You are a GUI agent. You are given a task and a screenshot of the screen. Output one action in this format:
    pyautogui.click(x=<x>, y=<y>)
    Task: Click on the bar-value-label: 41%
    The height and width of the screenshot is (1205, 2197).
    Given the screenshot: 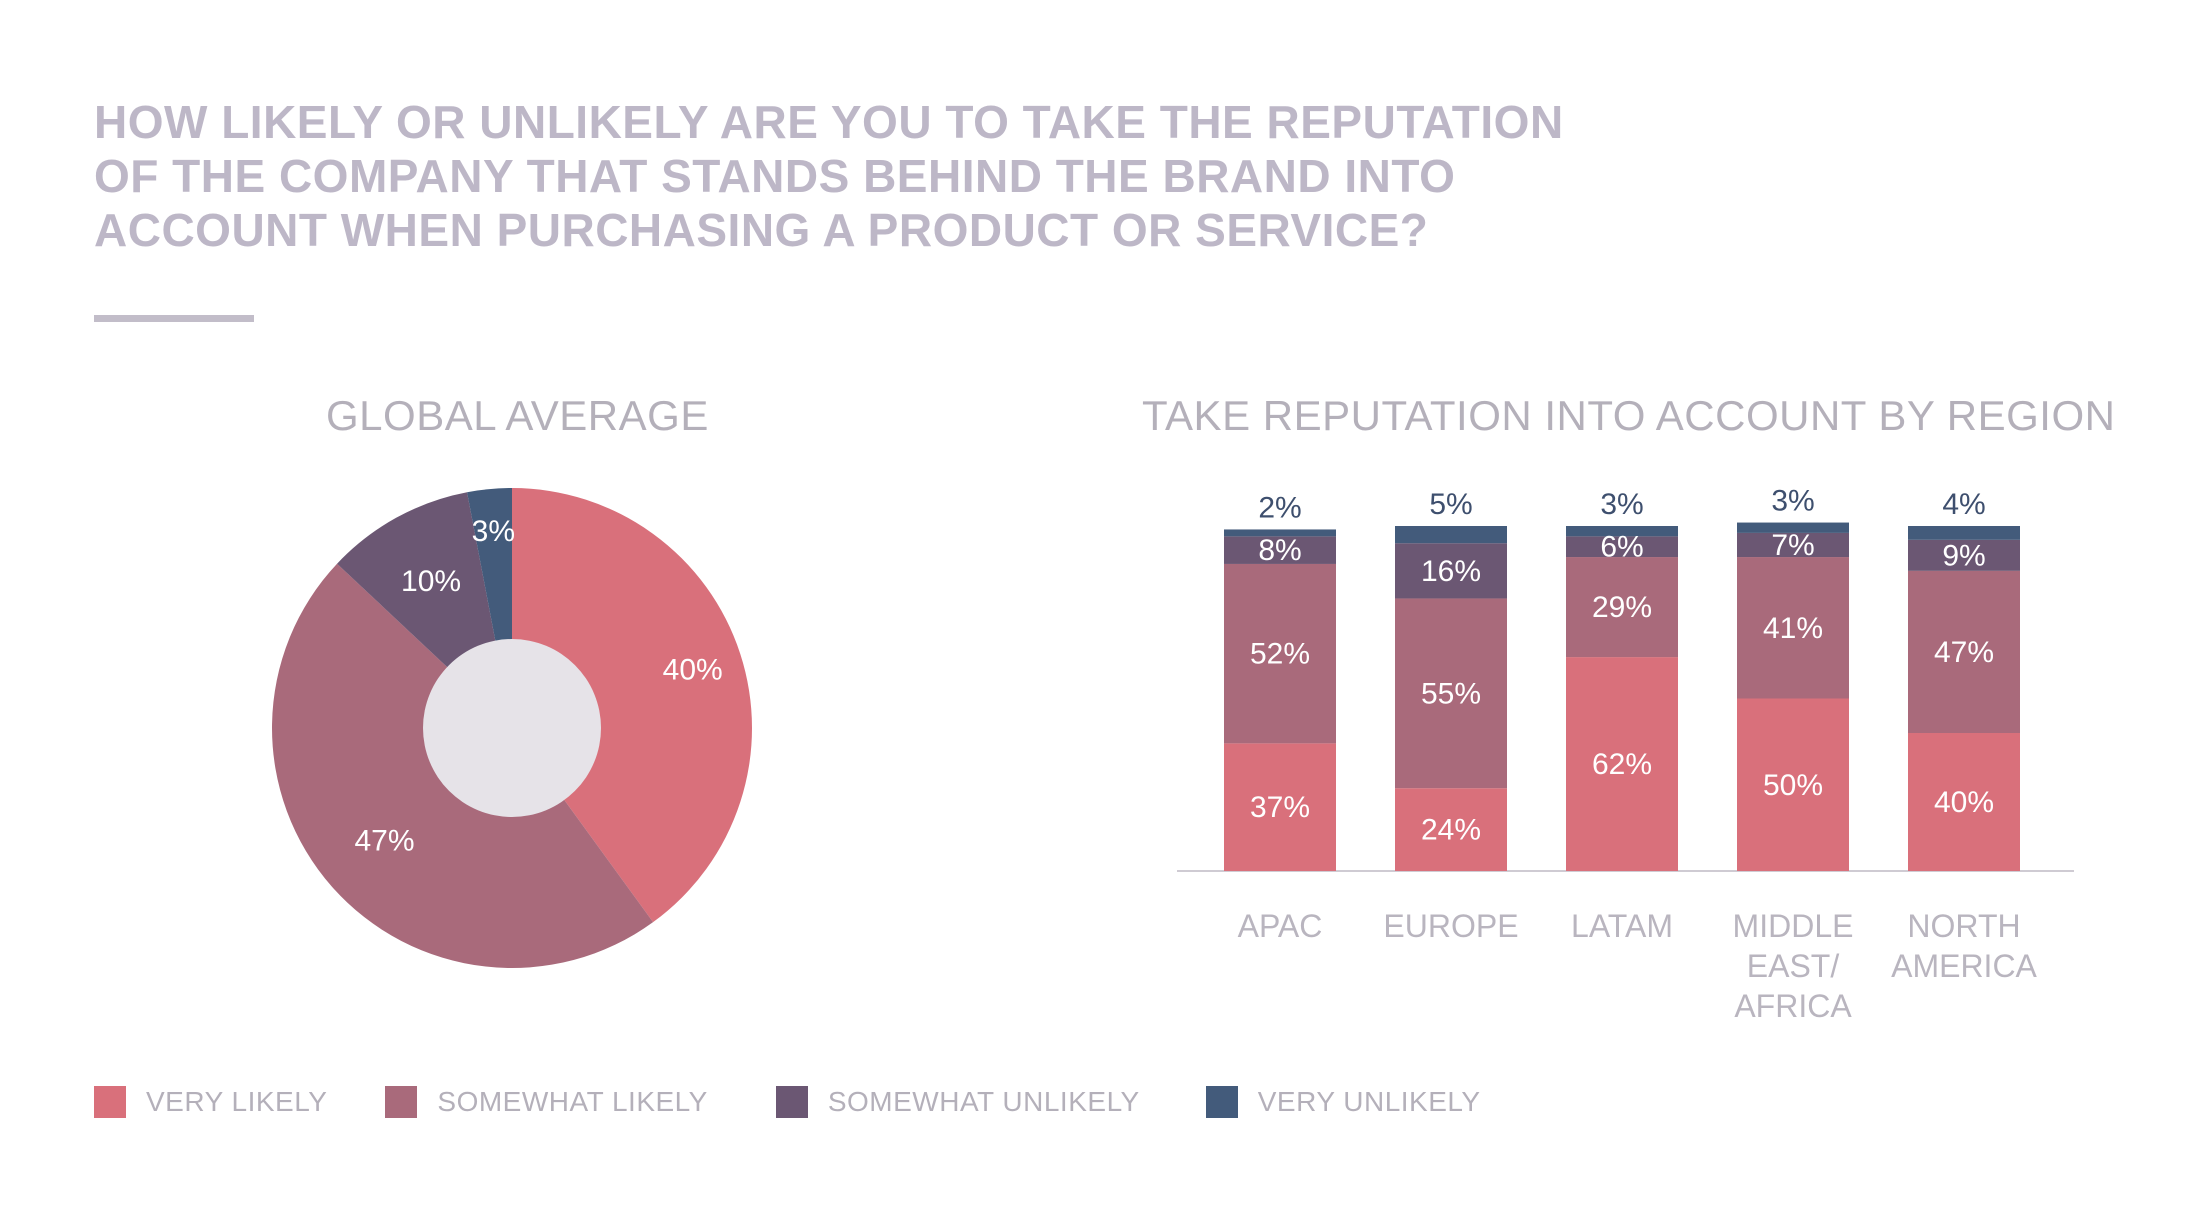 What is the action you would take?
    pyautogui.click(x=1793, y=628)
    